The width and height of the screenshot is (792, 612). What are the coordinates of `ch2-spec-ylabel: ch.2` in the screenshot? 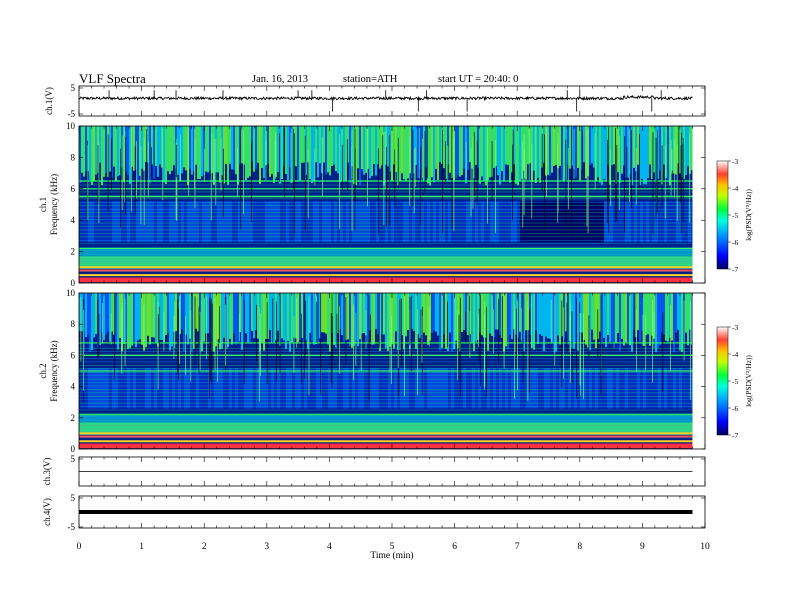 It's located at (43, 370).